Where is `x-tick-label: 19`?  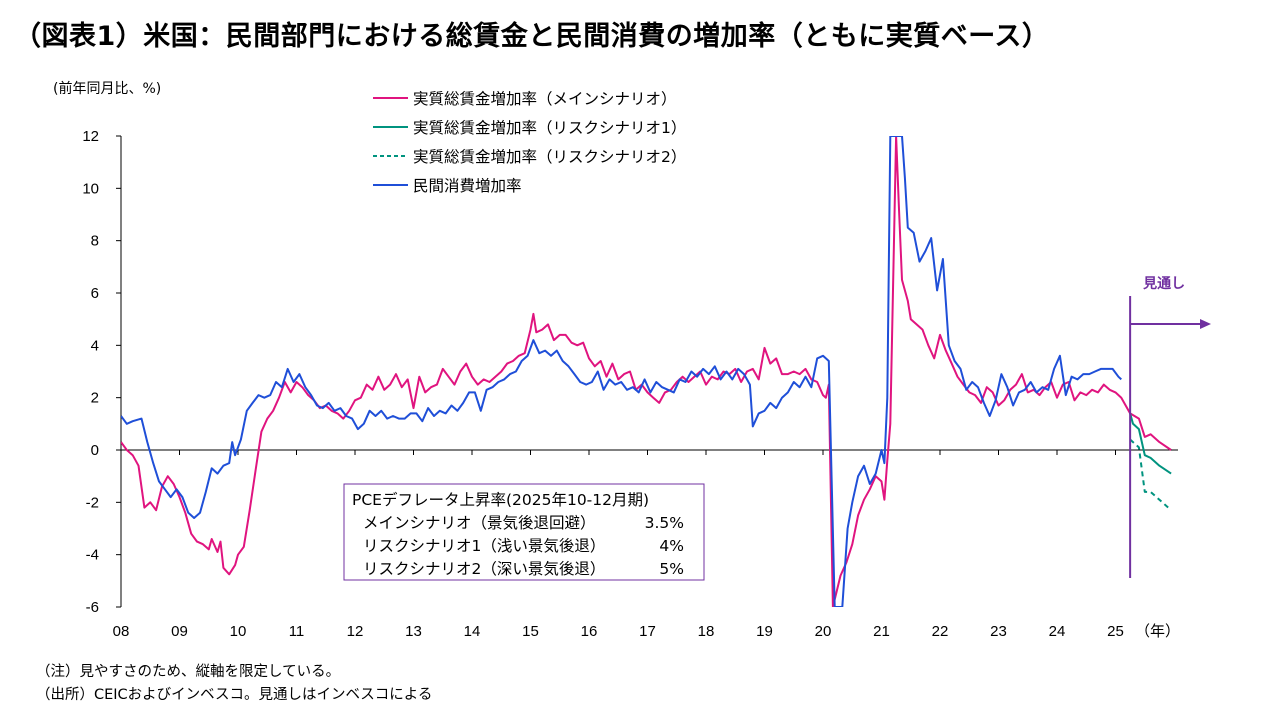
x-tick-label: 19 is located at coordinates (764, 631).